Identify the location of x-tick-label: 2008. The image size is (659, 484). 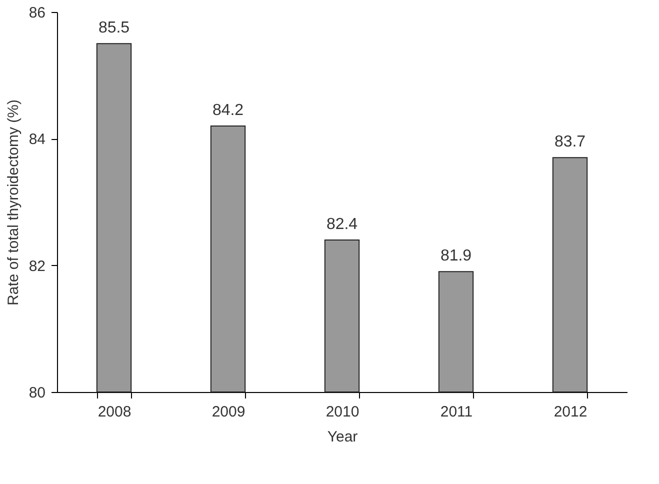
(115, 412).